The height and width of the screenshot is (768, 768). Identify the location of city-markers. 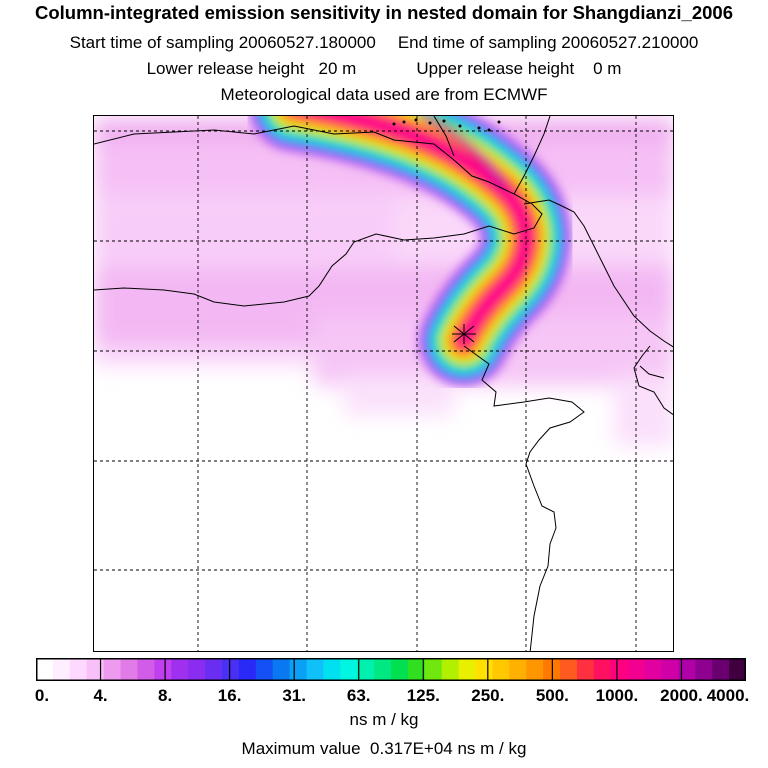
(446, 125).